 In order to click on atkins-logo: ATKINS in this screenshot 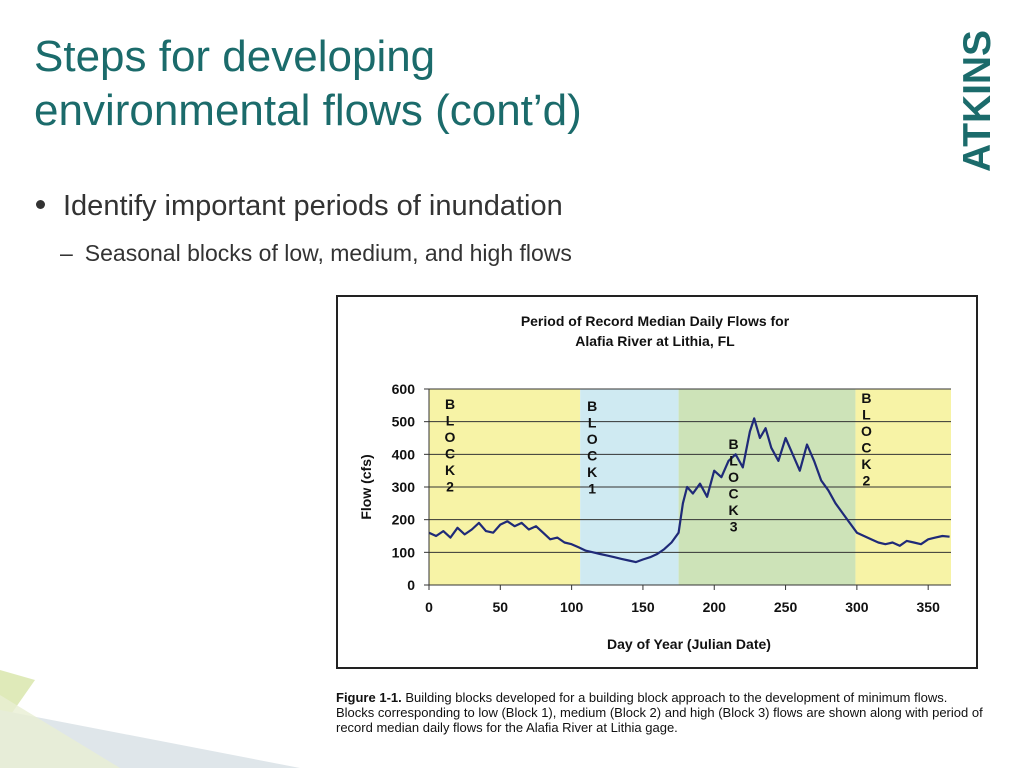, I will do `click(977, 101)`.